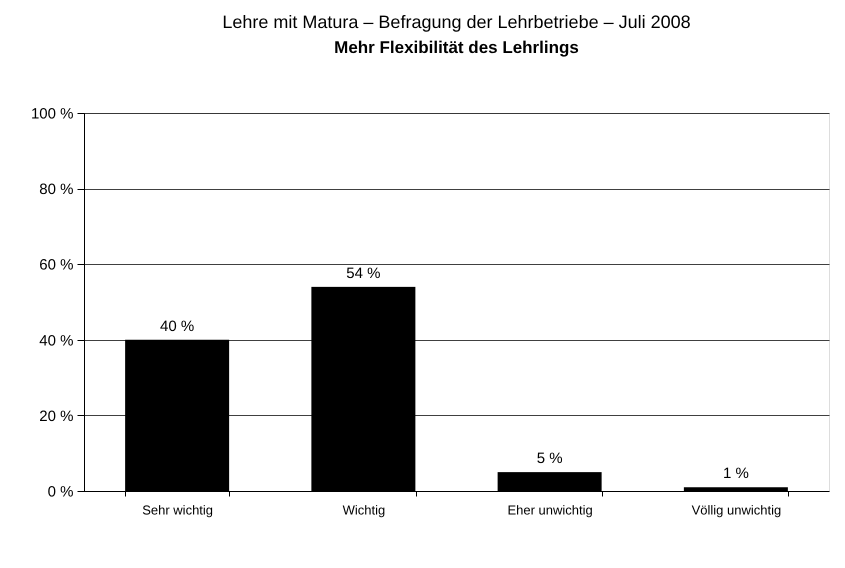  What do you see at coordinates (56, 341) in the screenshot?
I see `y-tick-label: 40 %` at bounding box center [56, 341].